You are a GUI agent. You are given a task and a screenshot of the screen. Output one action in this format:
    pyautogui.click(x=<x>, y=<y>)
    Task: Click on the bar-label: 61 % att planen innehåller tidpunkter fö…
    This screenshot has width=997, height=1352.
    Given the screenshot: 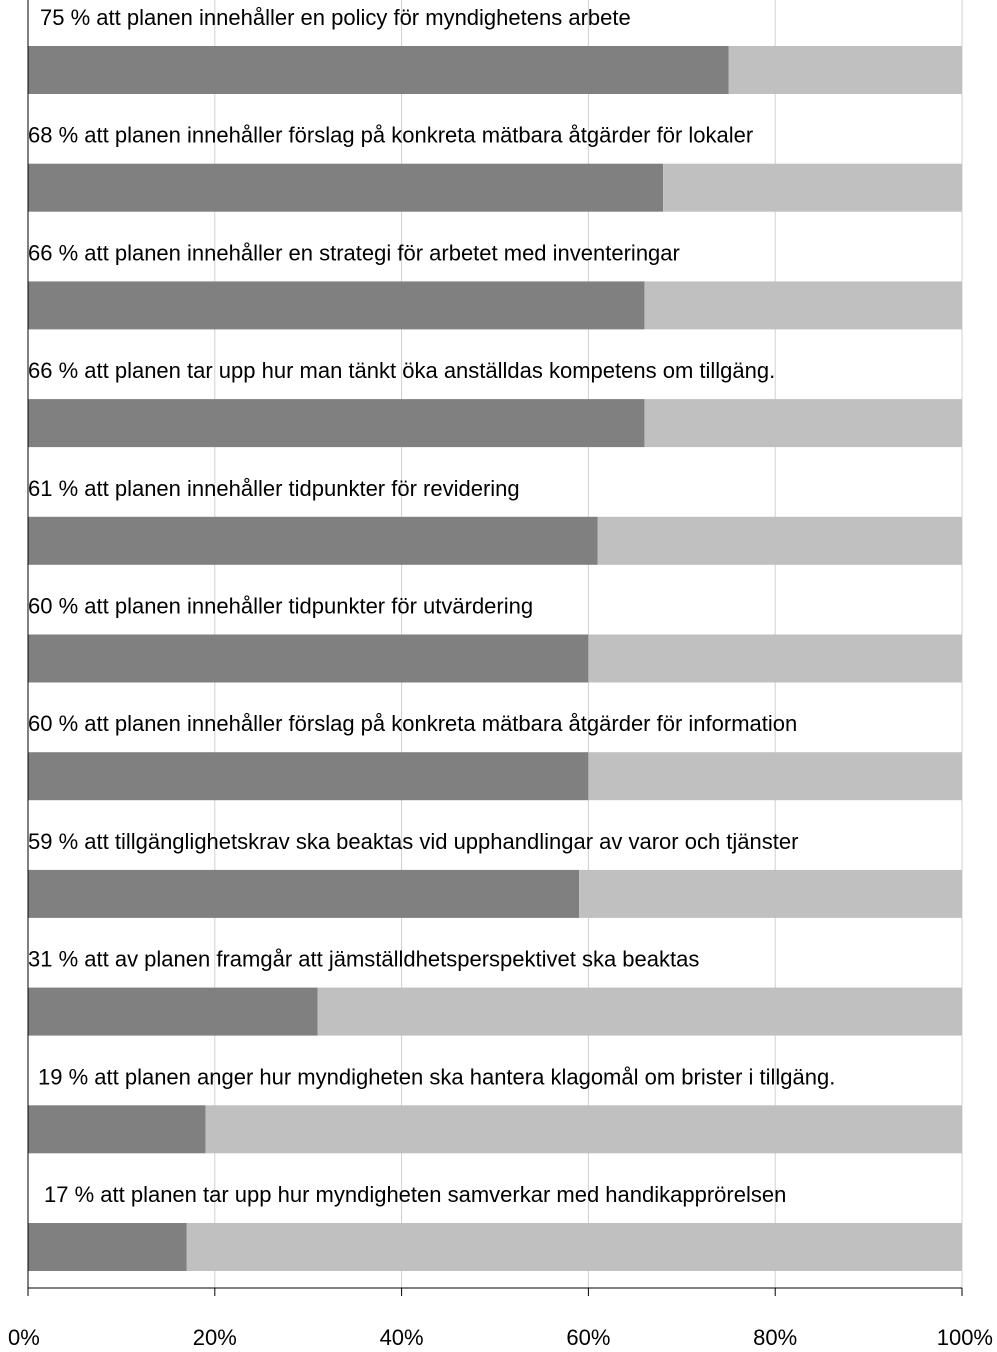 What is the action you would take?
    pyautogui.click(x=274, y=488)
    